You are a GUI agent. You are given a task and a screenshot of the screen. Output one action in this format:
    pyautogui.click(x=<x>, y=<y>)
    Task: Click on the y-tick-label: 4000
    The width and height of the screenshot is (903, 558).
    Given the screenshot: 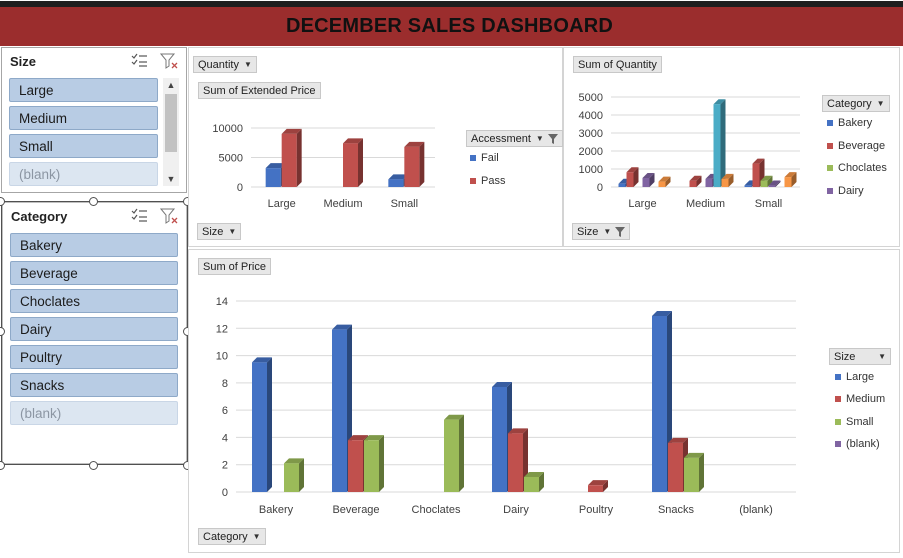 What is the action you would take?
    pyautogui.click(x=591, y=116)
    